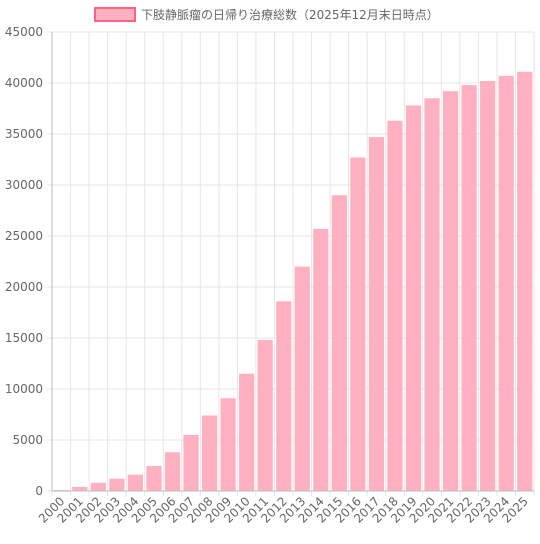 The width and height of the screenshot is (540, 544). What do you see at coordinates (209, 453) in the screenshot?
I see `bar-2008` at bounding box center [209, 453].